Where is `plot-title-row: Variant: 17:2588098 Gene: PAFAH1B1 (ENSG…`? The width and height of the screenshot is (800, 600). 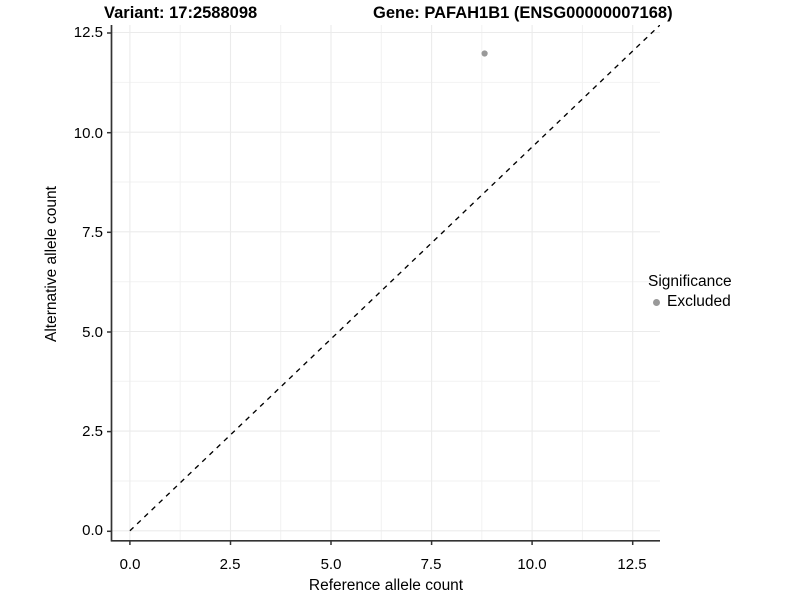 plot-title-row: Variant: 17:2588098 Gene: PAFAH1B1 (ENSG… is located at coordinates (340, 15).